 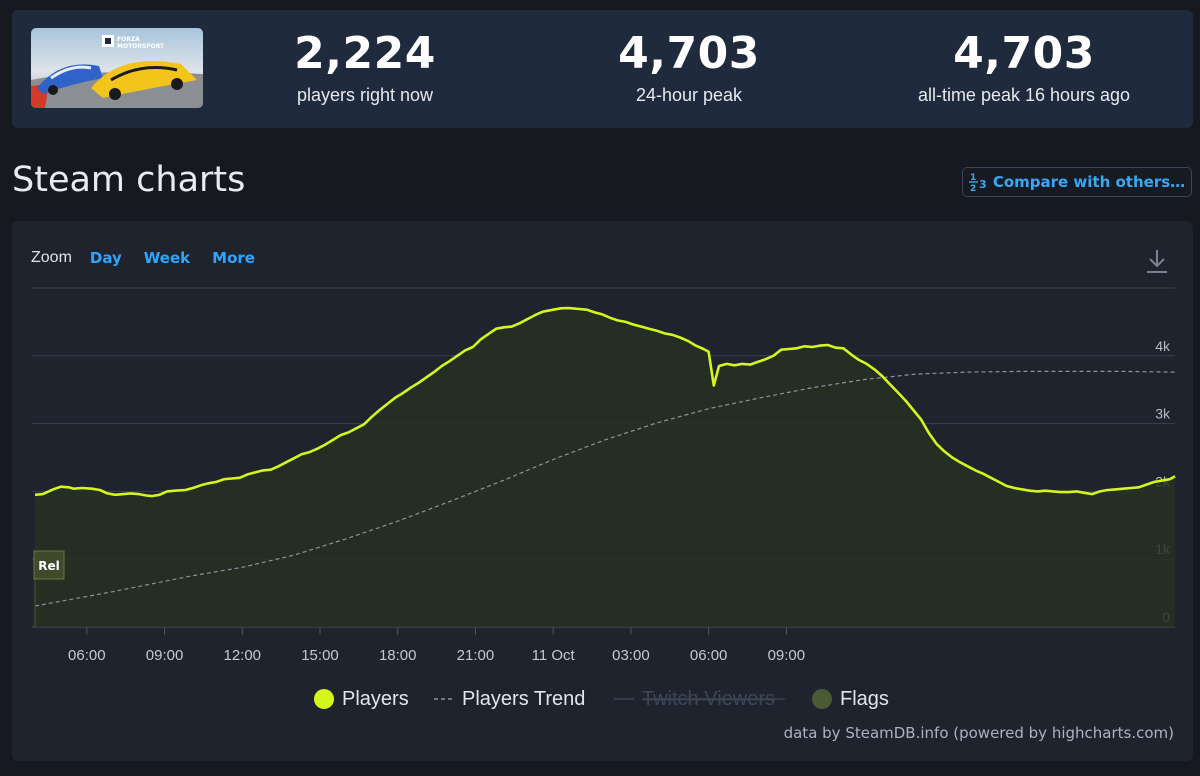 I want to click on svg-text: 3, so click(x=983, y=184).